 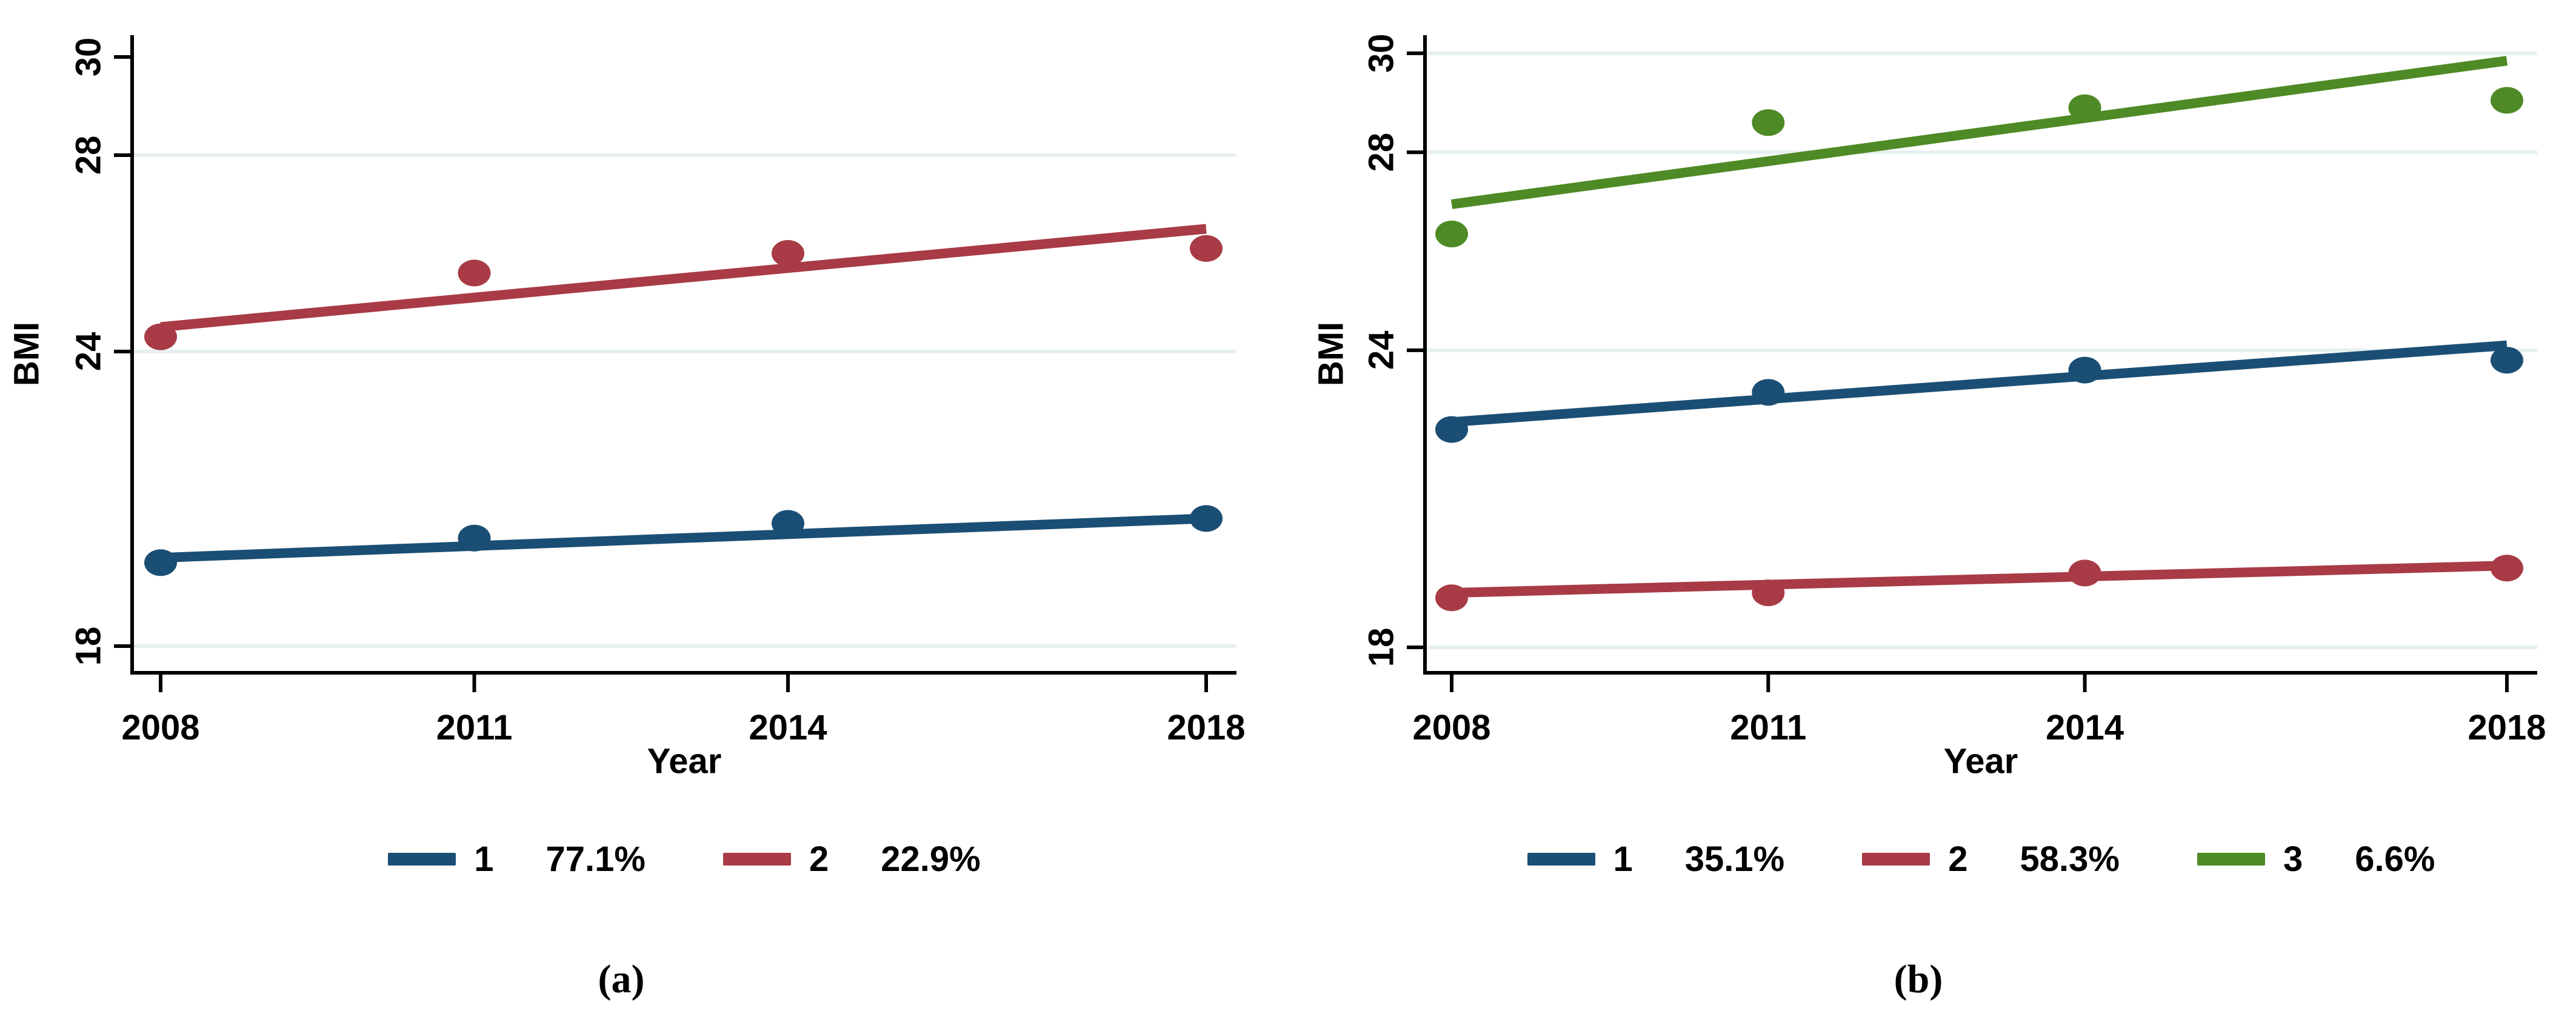 I want to click on dot-b-2-2008, so click(x=1451, y=598).